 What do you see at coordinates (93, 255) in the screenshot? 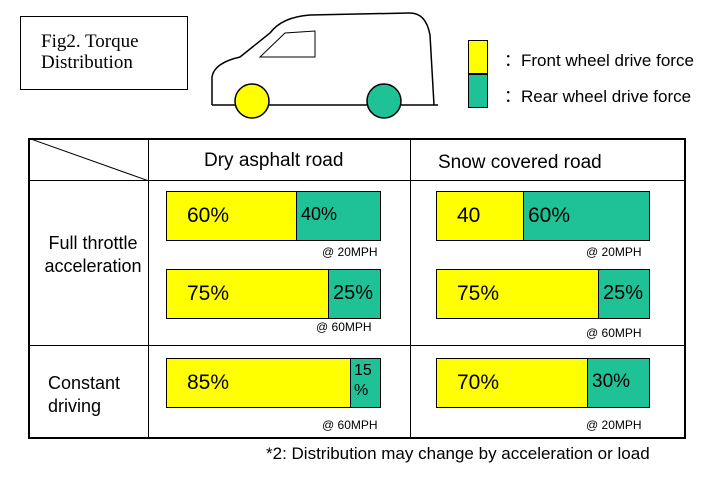
I see `row-header-full-throttle: Full throttle acceleration` at bounding box center [93, 255].